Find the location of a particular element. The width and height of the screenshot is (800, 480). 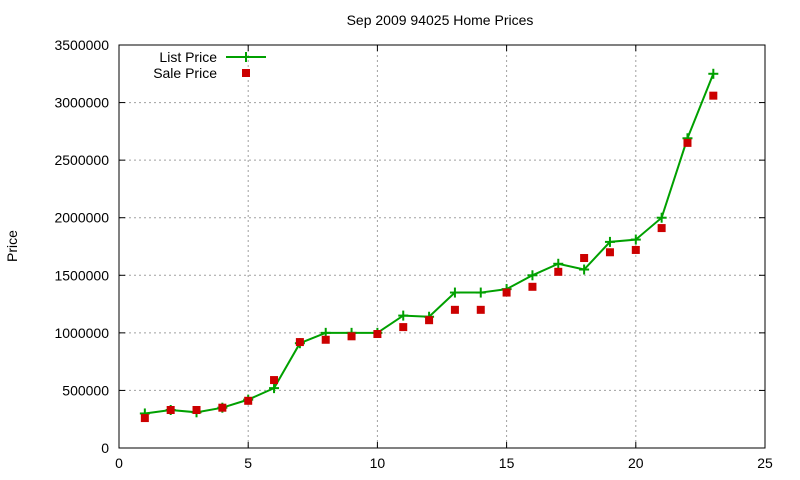

chart-title: Sep 2009 94025 Home Prices is located at coordinates (440, 20).